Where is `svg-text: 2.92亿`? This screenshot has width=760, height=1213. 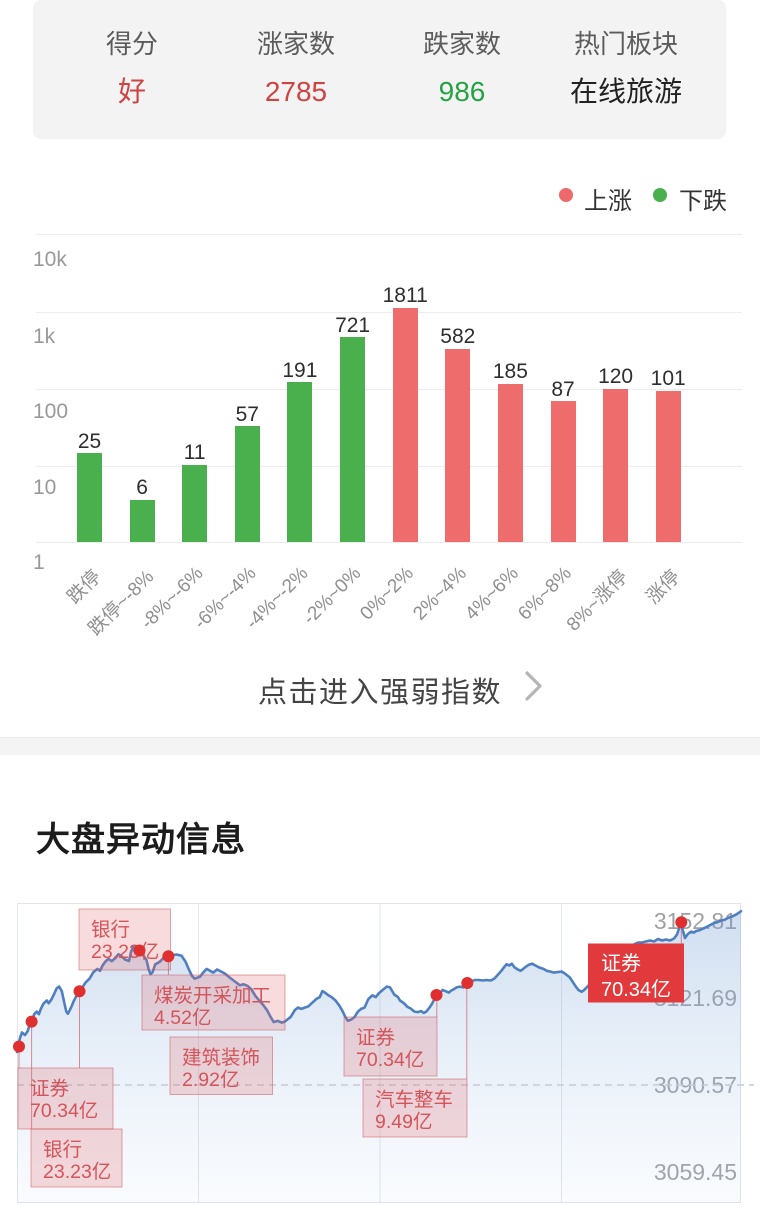 svg-text: 2.92亿 is located at coordinates (210, 1080).